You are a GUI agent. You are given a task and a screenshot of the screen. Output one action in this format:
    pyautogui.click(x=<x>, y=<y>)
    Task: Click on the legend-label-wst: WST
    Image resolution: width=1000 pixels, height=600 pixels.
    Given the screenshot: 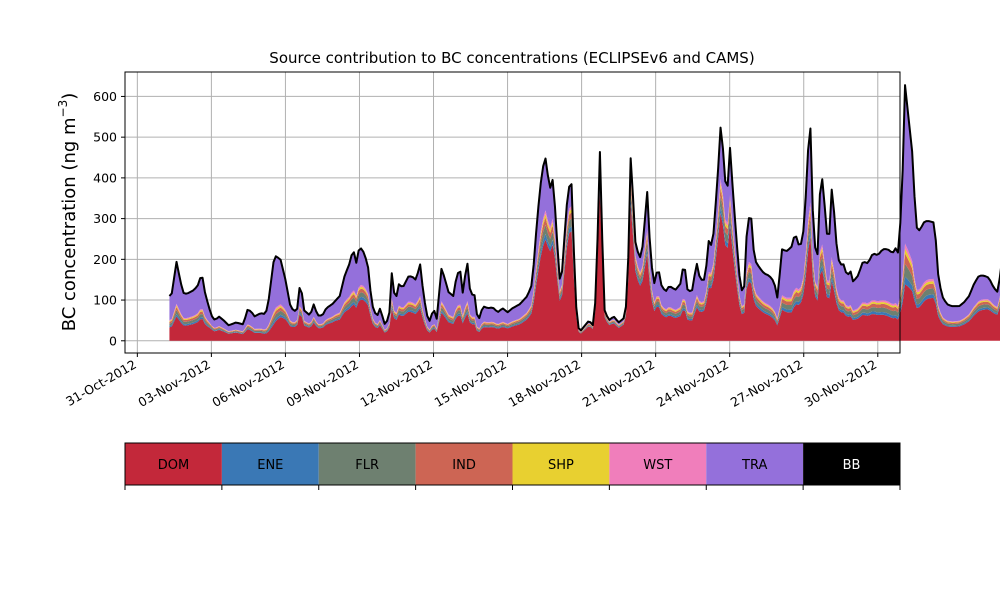 What is the action you would take?
    pyautogui.click(x=657, y=465)
    